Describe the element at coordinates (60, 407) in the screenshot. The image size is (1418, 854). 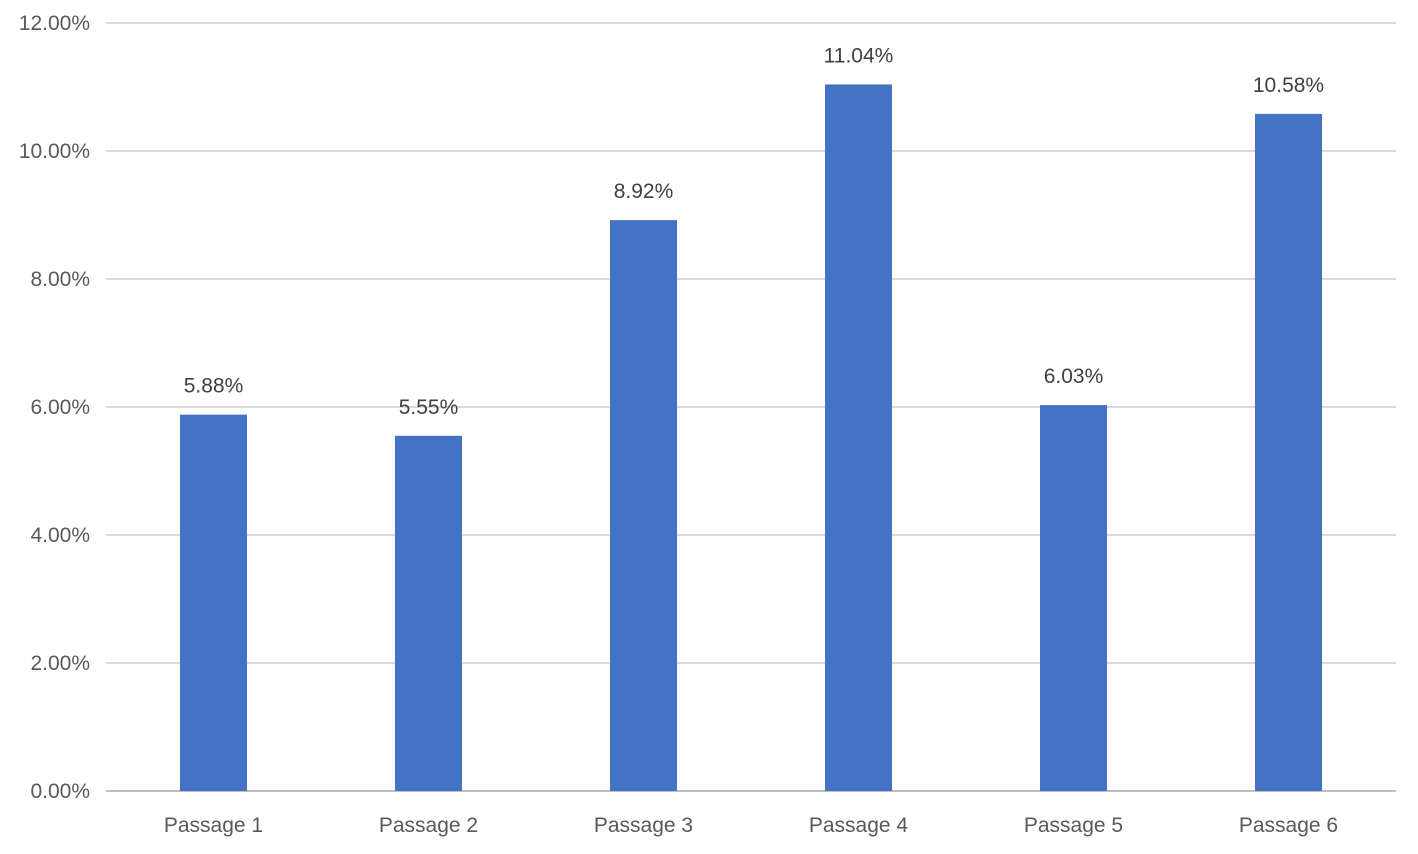
I see `y-tick-label: 6.00%` at that location.